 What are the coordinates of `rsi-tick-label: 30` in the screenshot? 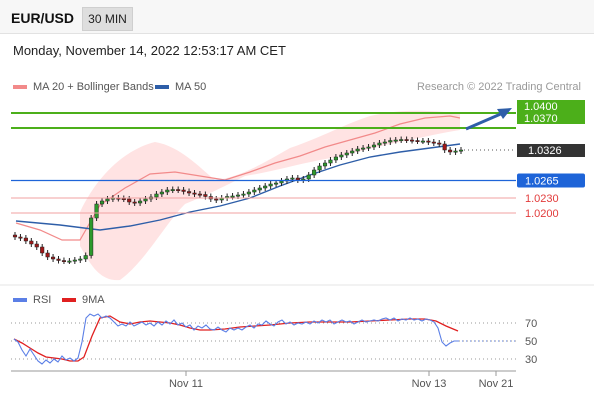 It's located at (531, 360).